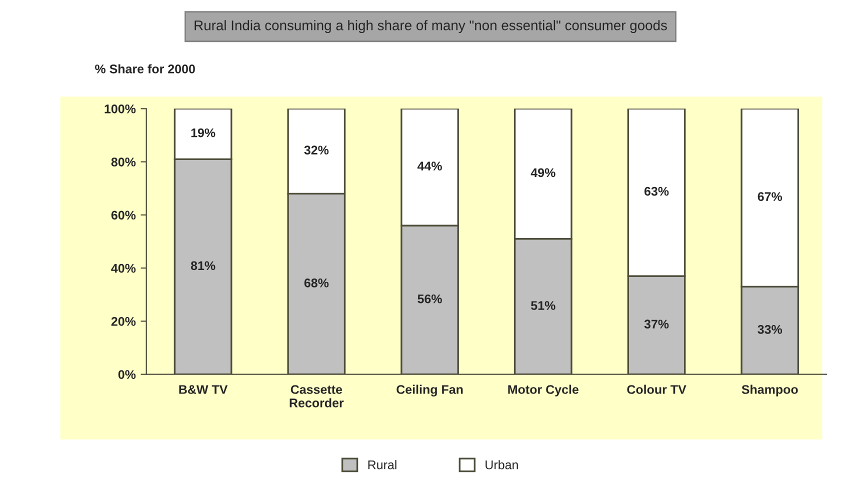 The image size is (861, 483). Describe the element at coordinates (316, 150) in the screenshot. I see `data-label: 32%` at that location.